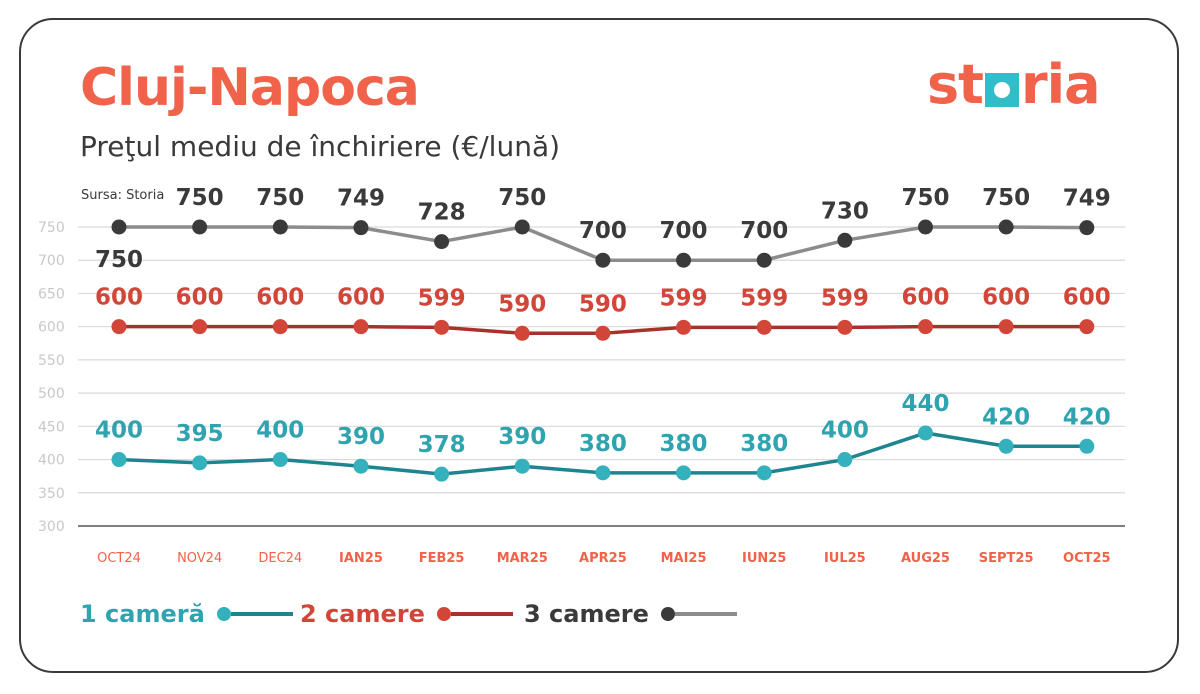  What do you see at coordinates (684, 558) in the screenshot?
I see `x-tick-label: MAI25` at bounding box center [684, 558].